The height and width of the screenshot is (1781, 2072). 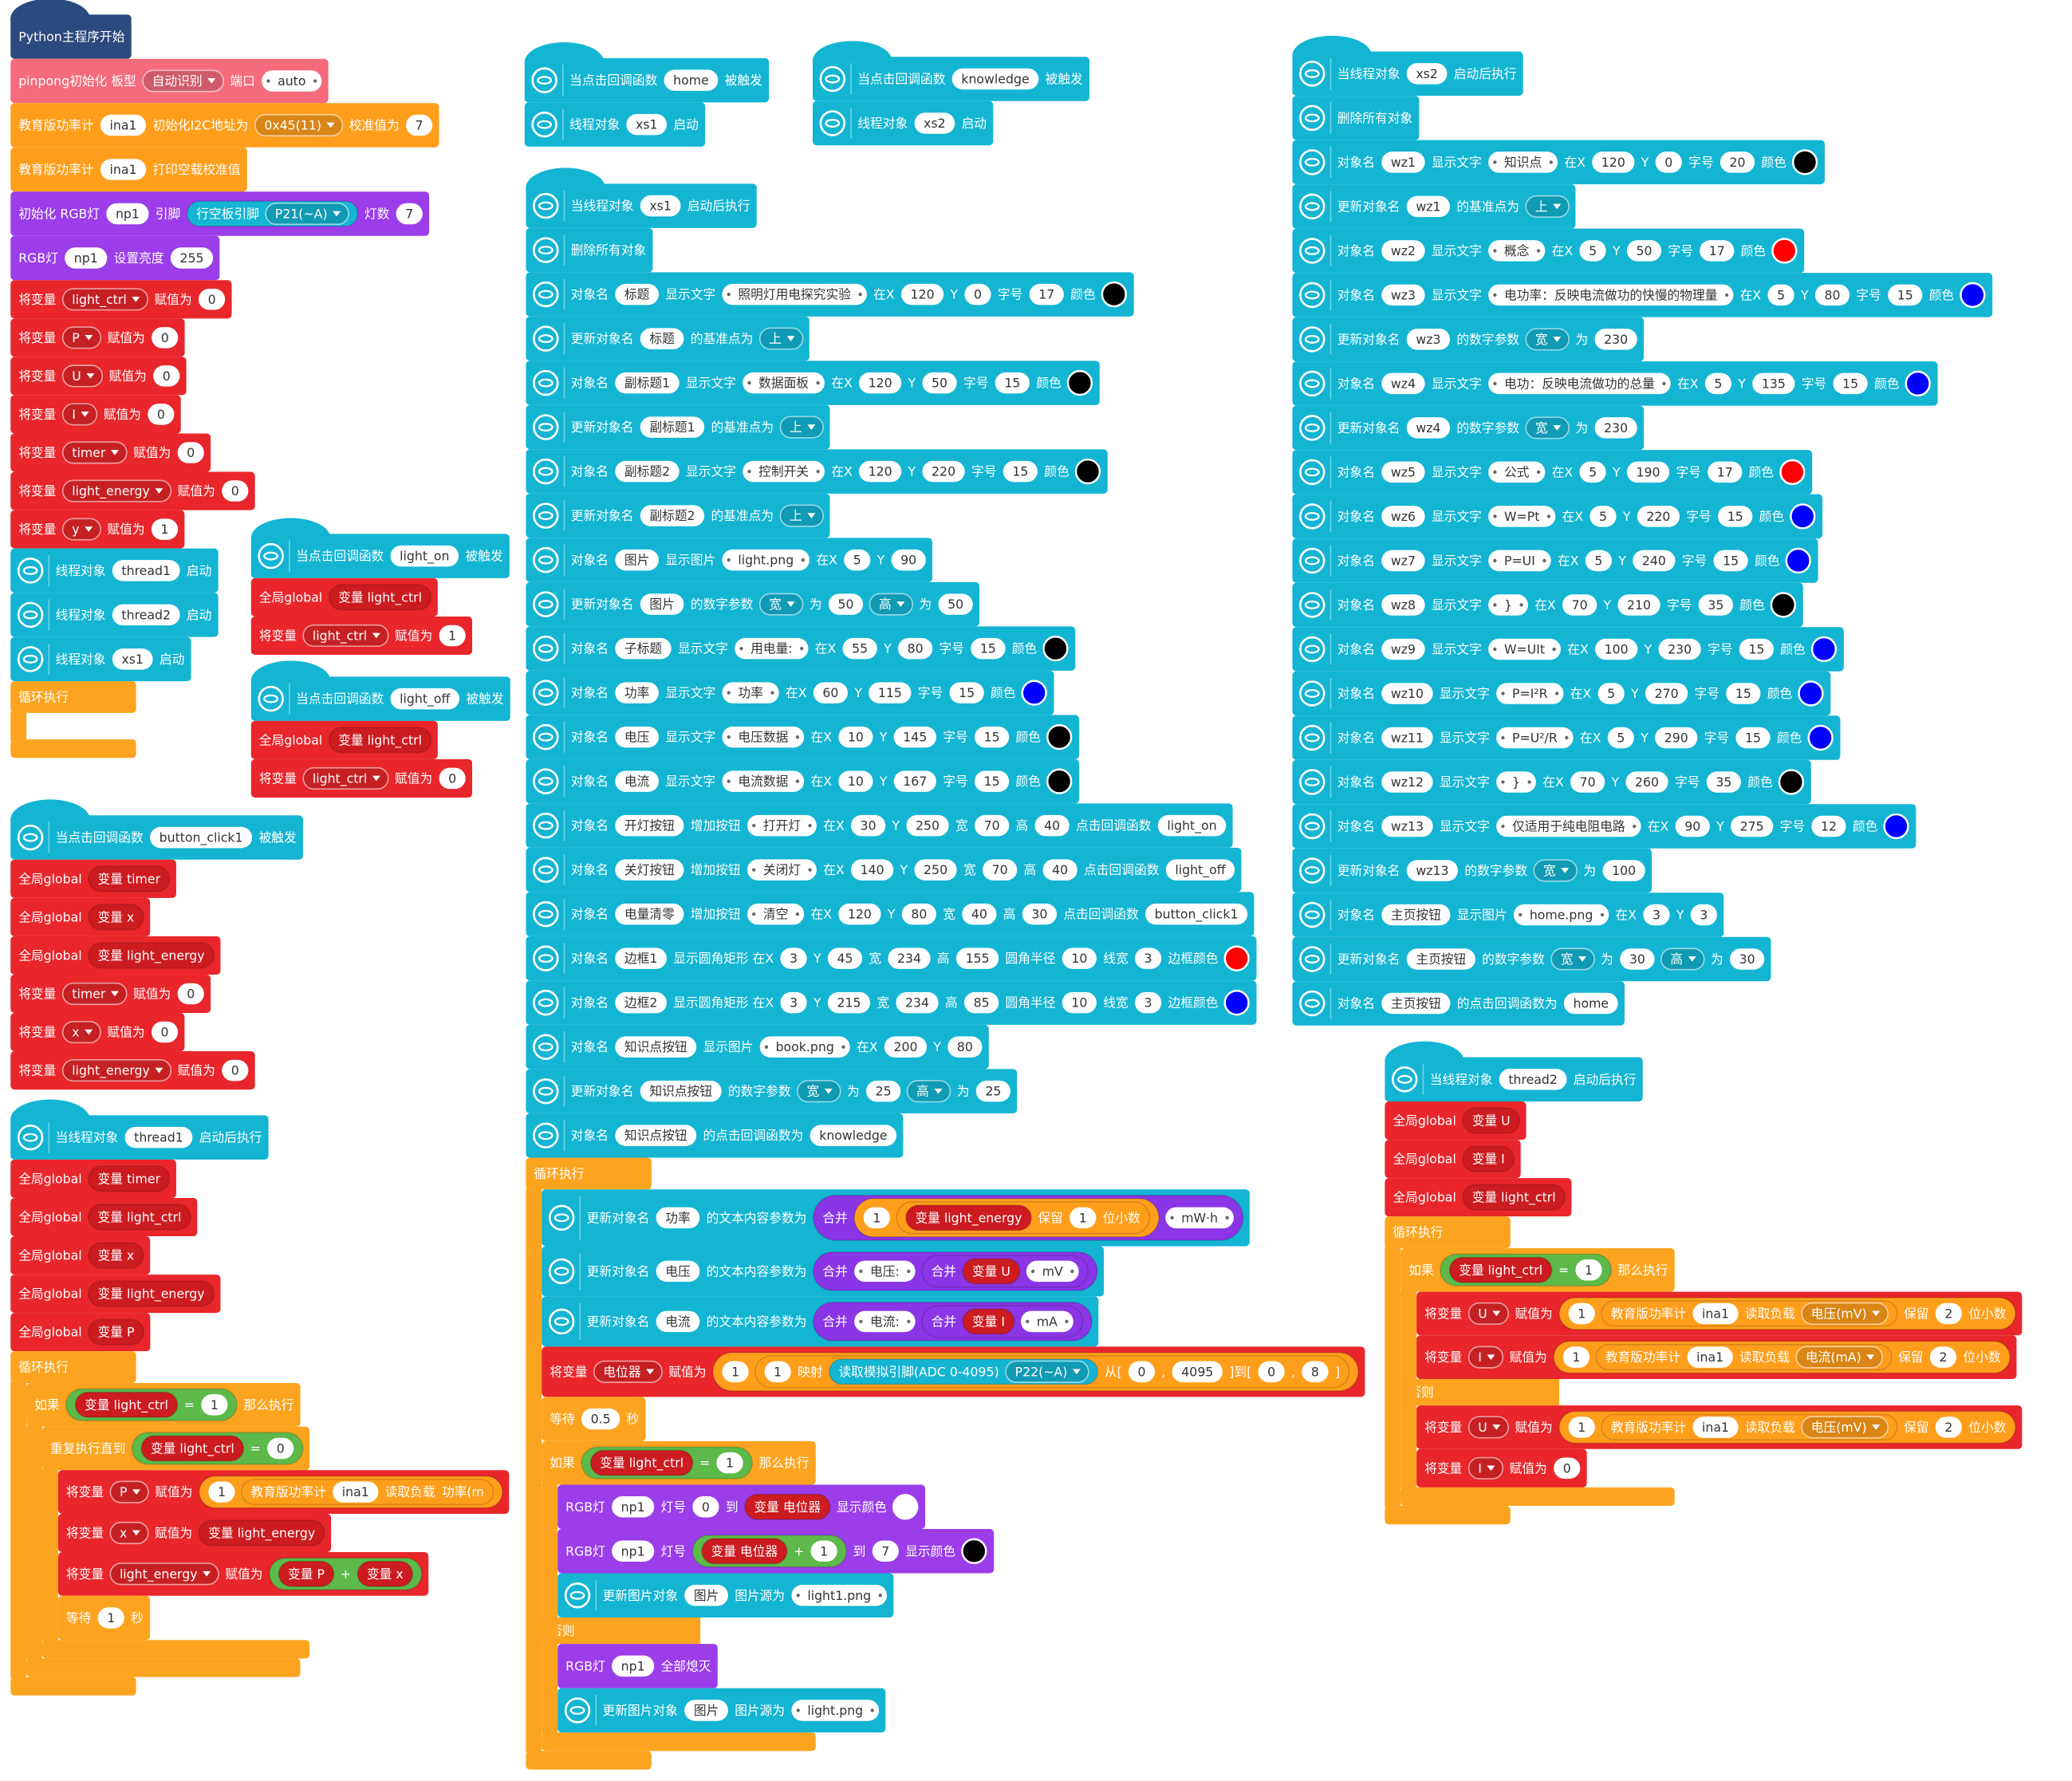 I want to click on field-text: 边框1, so click(x=640, y=958).